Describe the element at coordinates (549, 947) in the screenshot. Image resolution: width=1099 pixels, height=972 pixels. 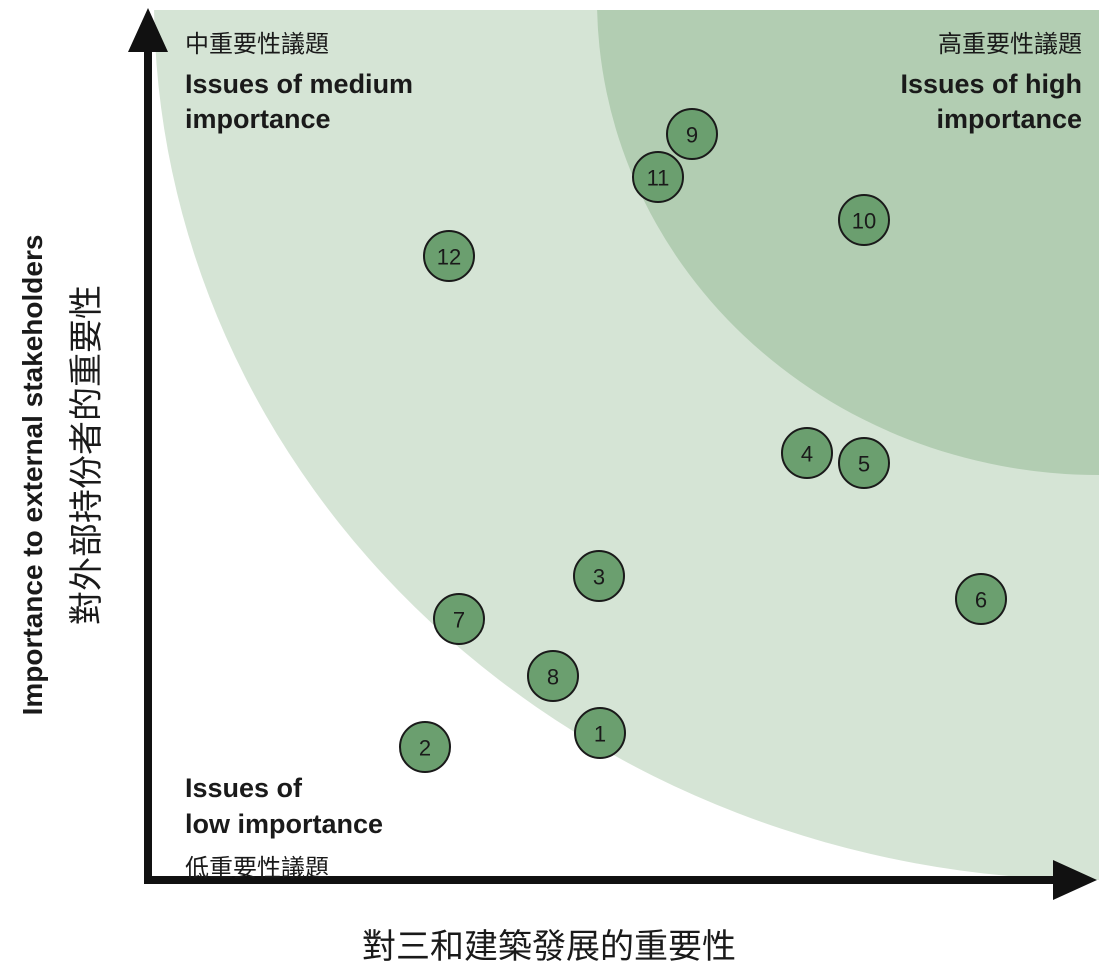
I see `x-axis-label: 對三和建築發展的重要性` at that location.